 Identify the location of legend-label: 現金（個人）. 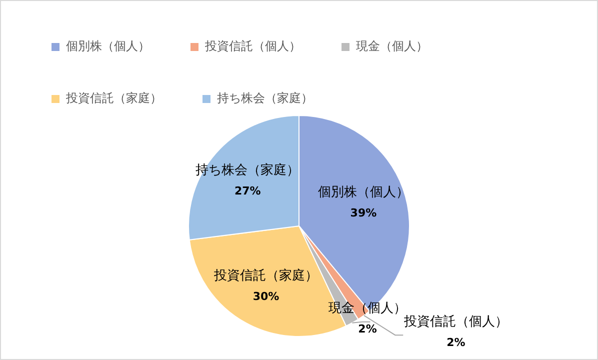
(392, 46).